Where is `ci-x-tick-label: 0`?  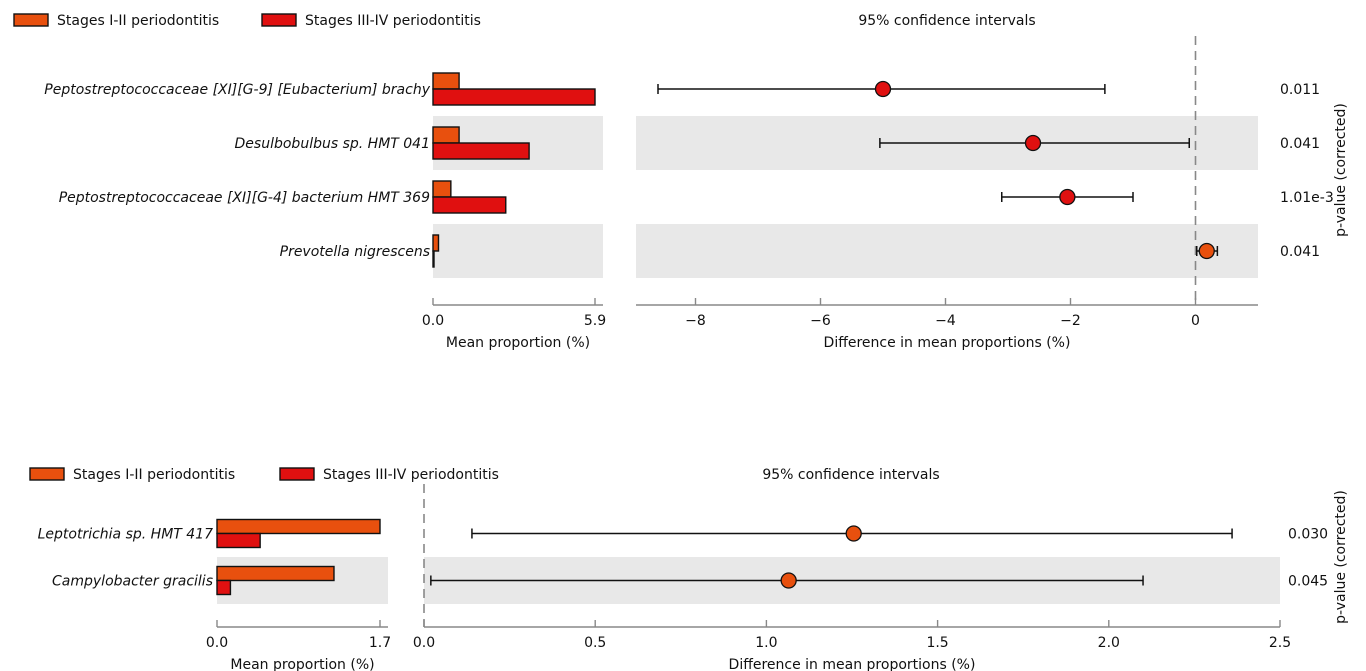
ci-x-tick-label: 0 is located at coordinates (1195, 321).